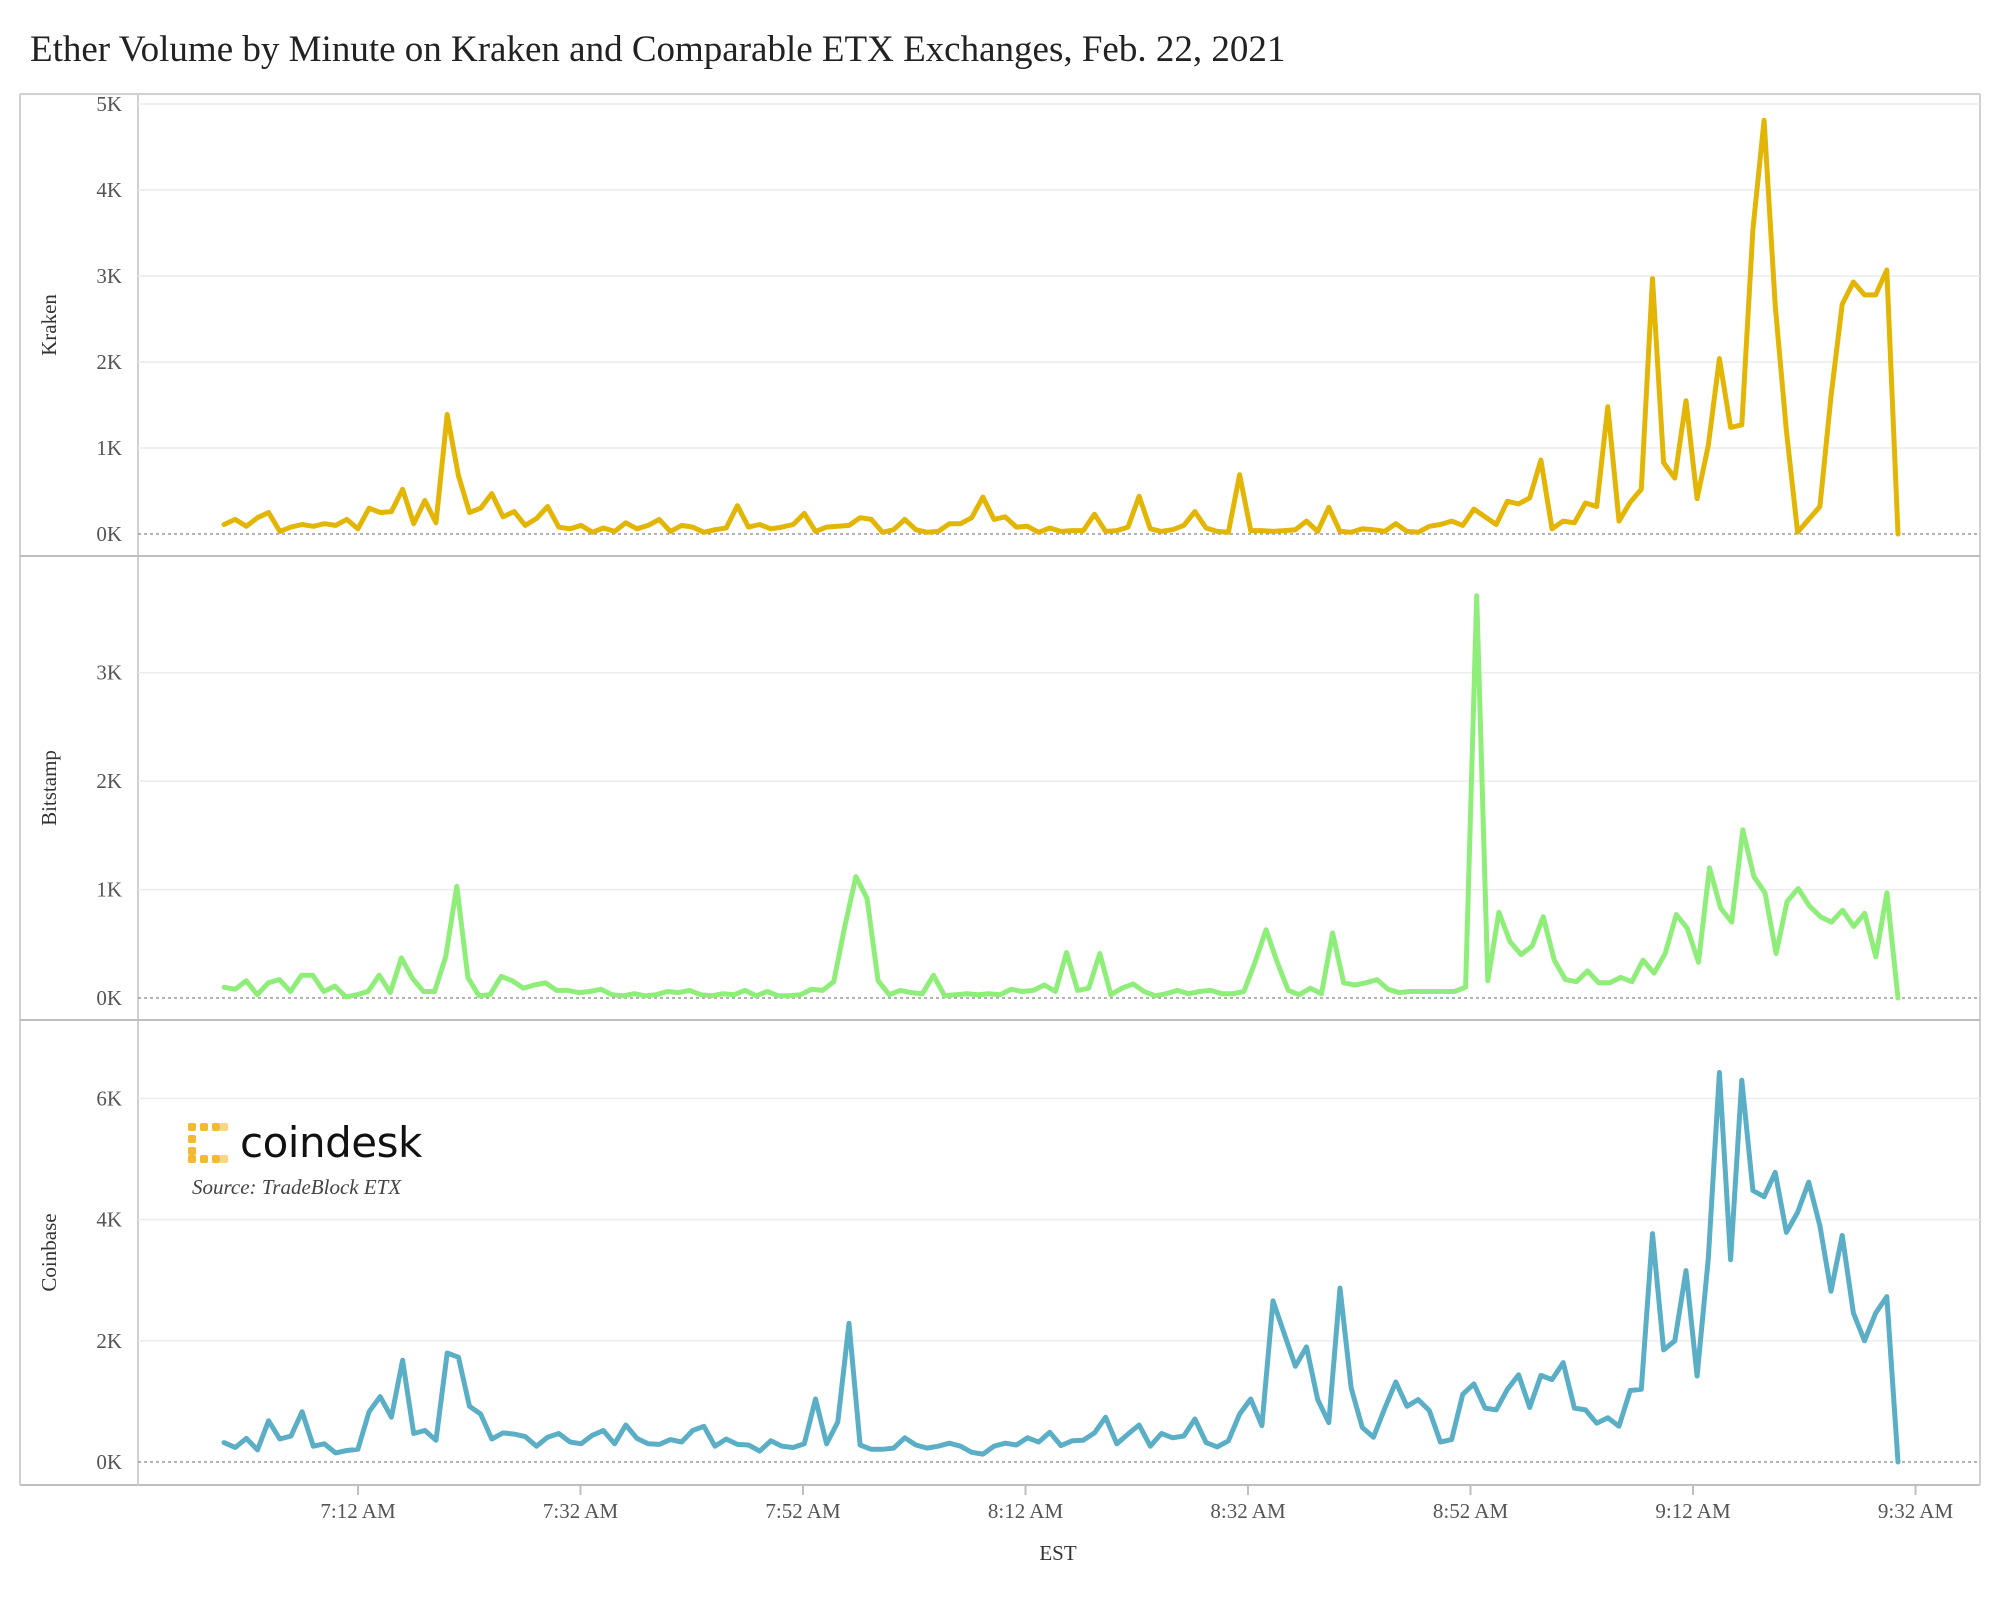 The width and height of the screenshot is (2000, 1600). Describe the element at coordinates (208, 1142) in the screenshot. I see `coindesk-logo-icon` at that location.